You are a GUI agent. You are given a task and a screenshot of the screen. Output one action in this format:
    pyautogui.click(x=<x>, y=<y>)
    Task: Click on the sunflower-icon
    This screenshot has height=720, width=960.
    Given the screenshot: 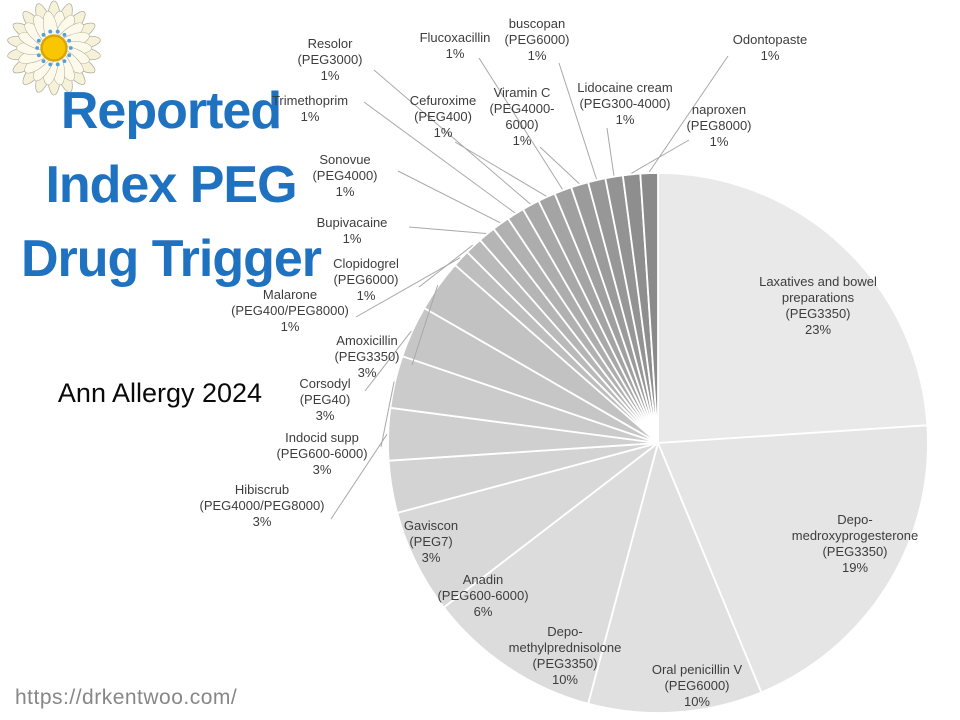 What is the action you would take?
    pyautogui.click(x=54, y=48)
    